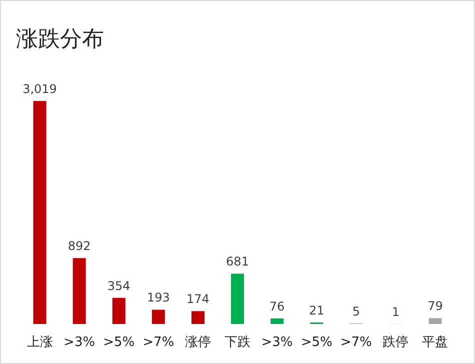  Describe the element at coordinates (79, 246) in the screenshot. I see `data-label: 892` at that location.